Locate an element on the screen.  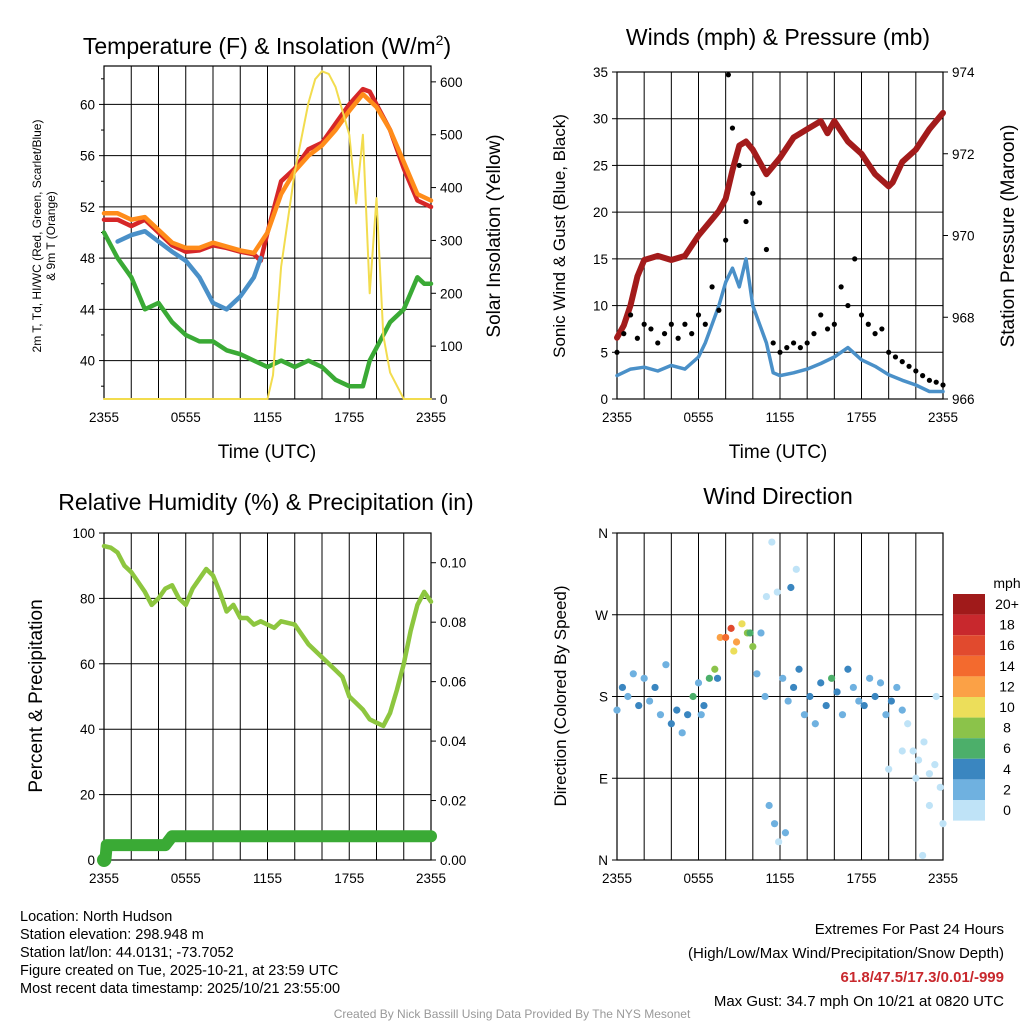
y-tick-label-left: 60 is located at coordinates (87, 104).